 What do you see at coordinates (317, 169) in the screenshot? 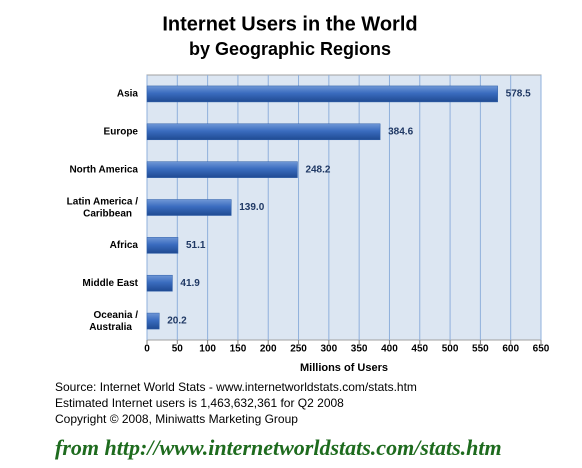
I see `value-label: 248.2` at bounding box center [317, 169].